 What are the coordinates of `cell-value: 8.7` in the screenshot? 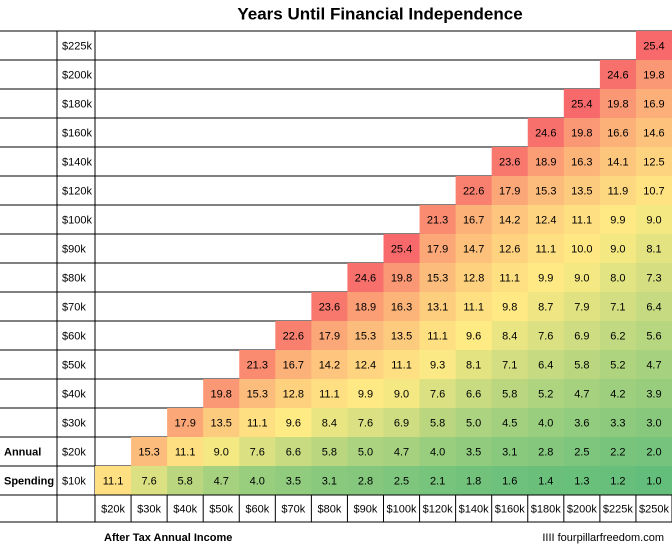 It's located at (545, 307).